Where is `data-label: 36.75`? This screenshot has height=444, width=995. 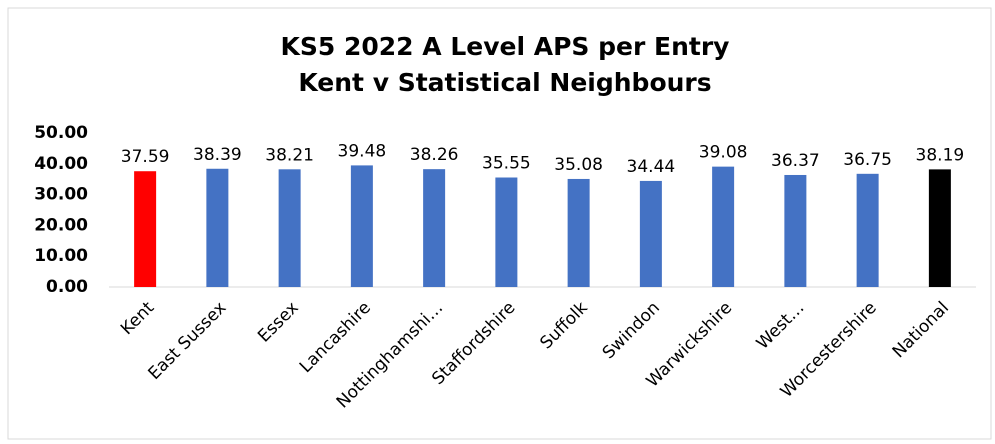 data-label: 36.75 is located at coordinates (867, 160).